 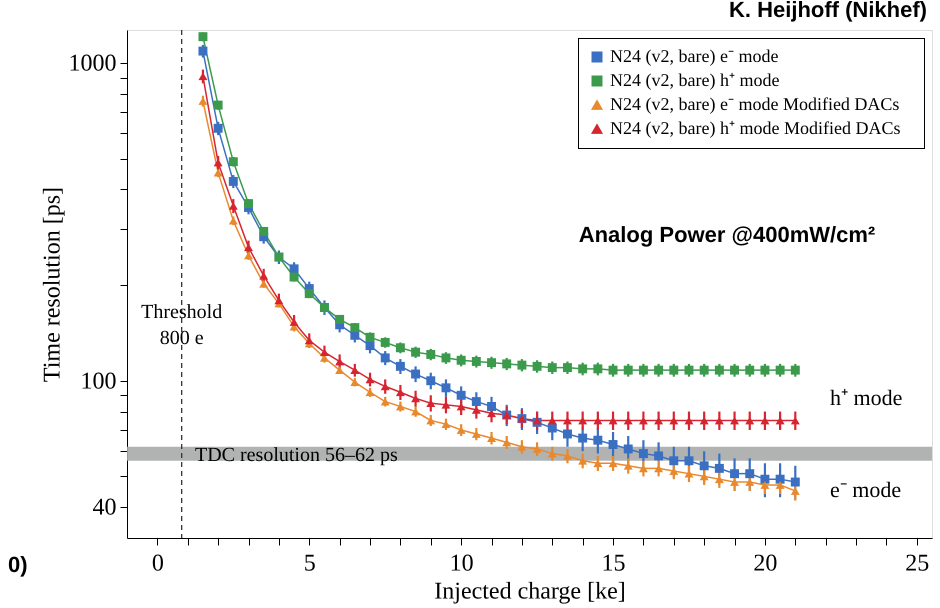 I want to click on x-tick-label: 0, so click(x=158, y=563).